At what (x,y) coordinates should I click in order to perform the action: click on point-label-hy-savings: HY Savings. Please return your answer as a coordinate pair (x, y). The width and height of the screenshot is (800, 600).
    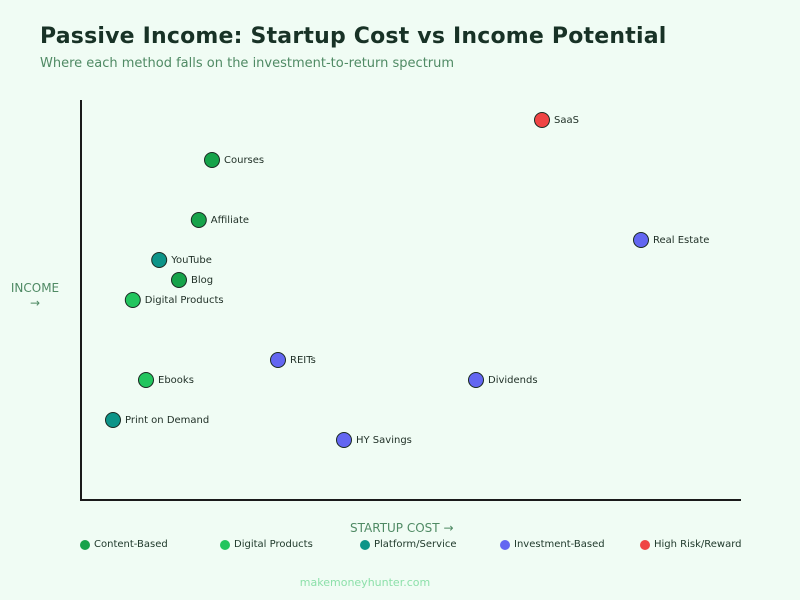
    Looking at the image, I should click on (384, 440).